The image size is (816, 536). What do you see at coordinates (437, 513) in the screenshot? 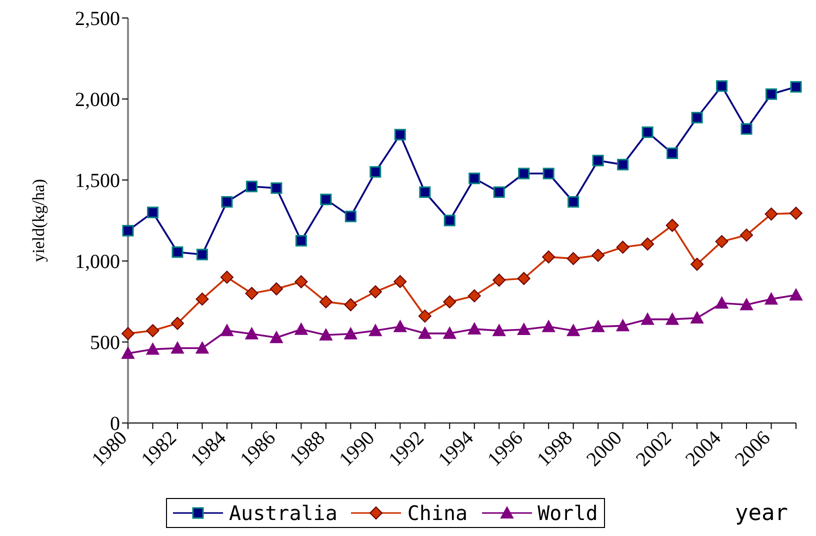
I see `legend-label: China` at bounding box center [437, 513].